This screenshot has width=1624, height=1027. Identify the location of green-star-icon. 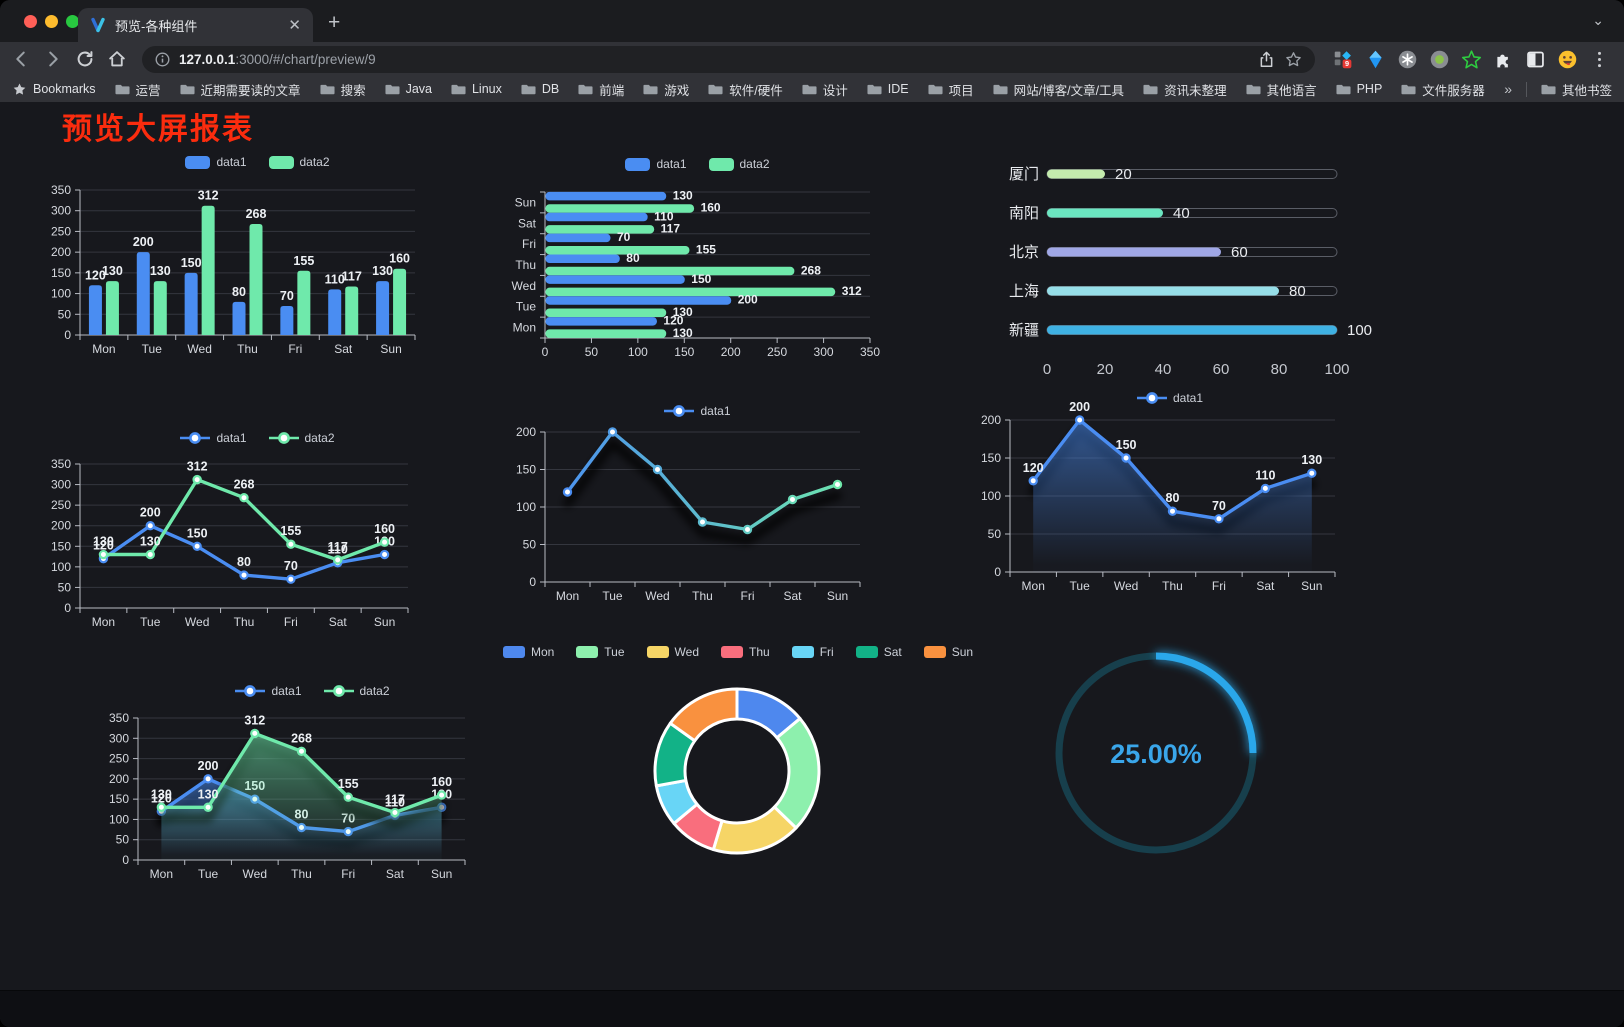
(1471, 59).